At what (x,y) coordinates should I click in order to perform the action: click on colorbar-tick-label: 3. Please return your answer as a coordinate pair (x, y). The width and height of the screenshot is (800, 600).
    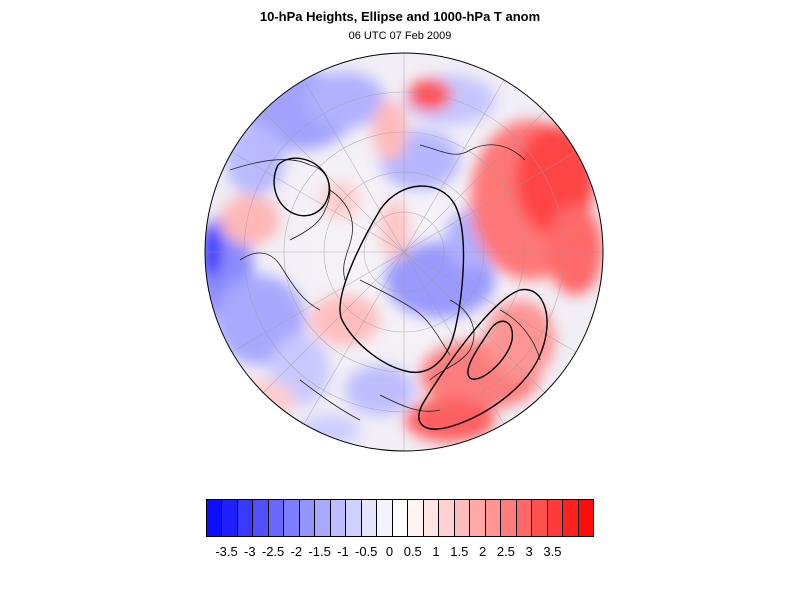
    Looking at the image, I should click on (529, 551).